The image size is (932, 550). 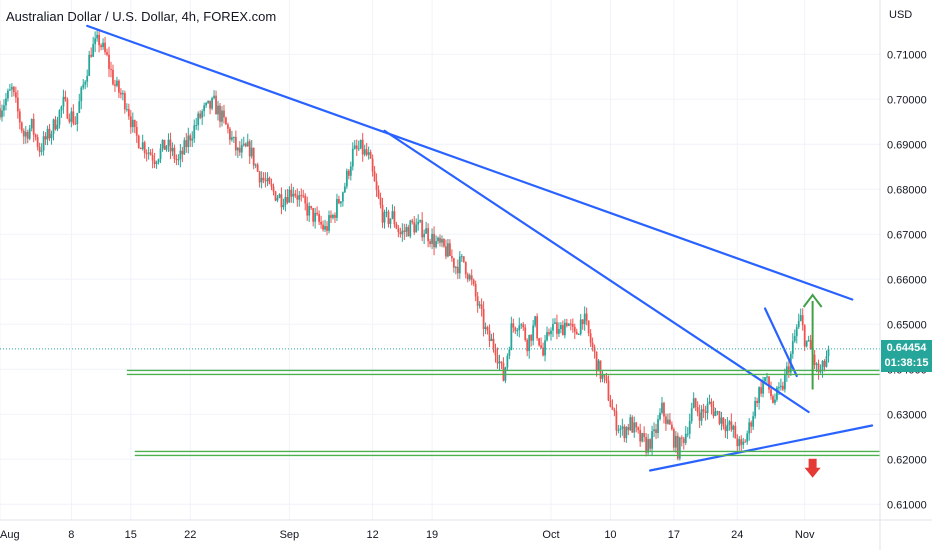 What do you see at coordinates (907, 505) in the screenshot?
I see `y-tick-label: 0.61000` at bounding box center [907, 505].